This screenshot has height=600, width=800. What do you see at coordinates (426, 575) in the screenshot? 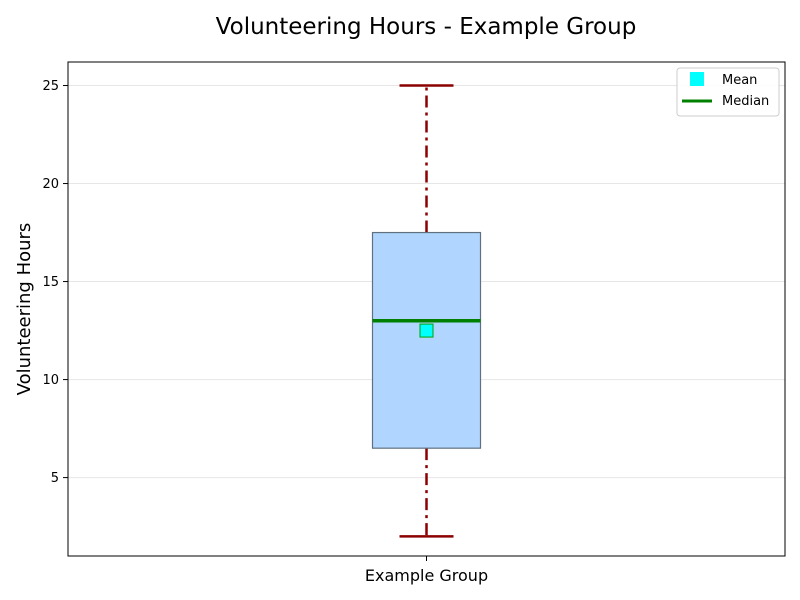
I see `x-tick-label: Example Group` at bounding box center [426, 575].